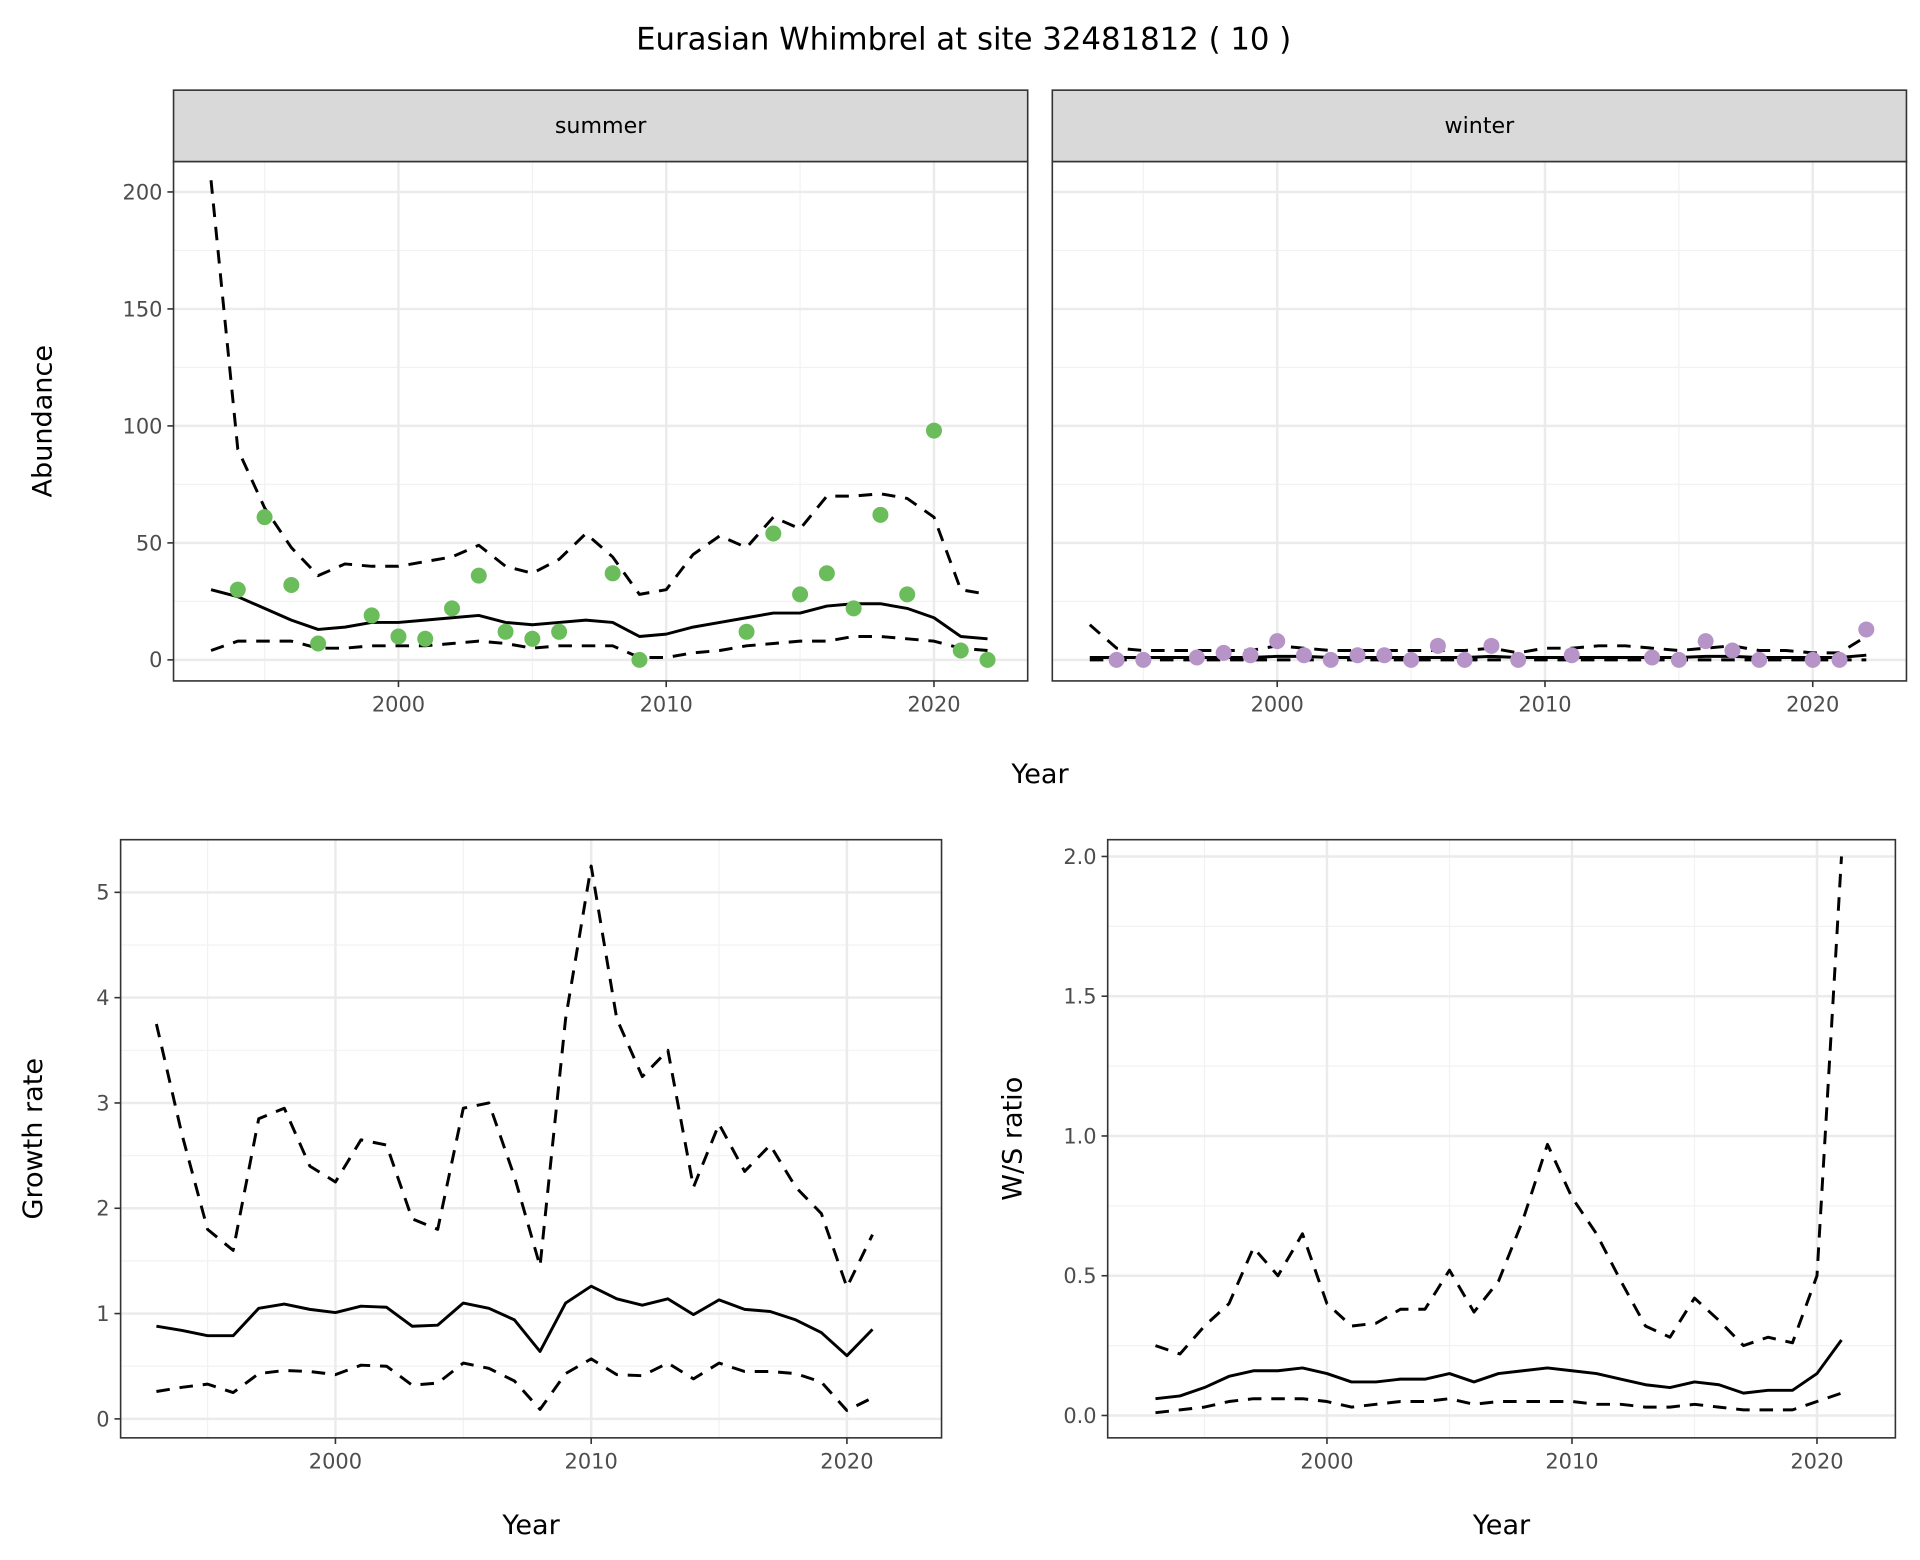 The width and height of the screenshot is (1920, 1560). I want to click on y-tick-label: 2, so click(102, 1209).